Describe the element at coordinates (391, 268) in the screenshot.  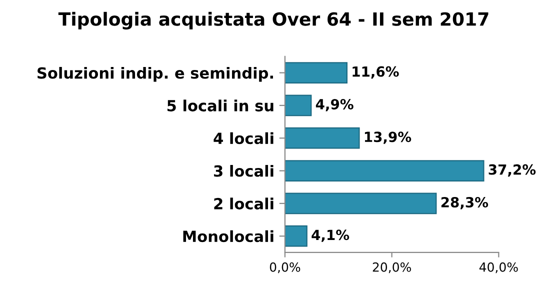
I see `x-tick-label: 20,0%` at that location.